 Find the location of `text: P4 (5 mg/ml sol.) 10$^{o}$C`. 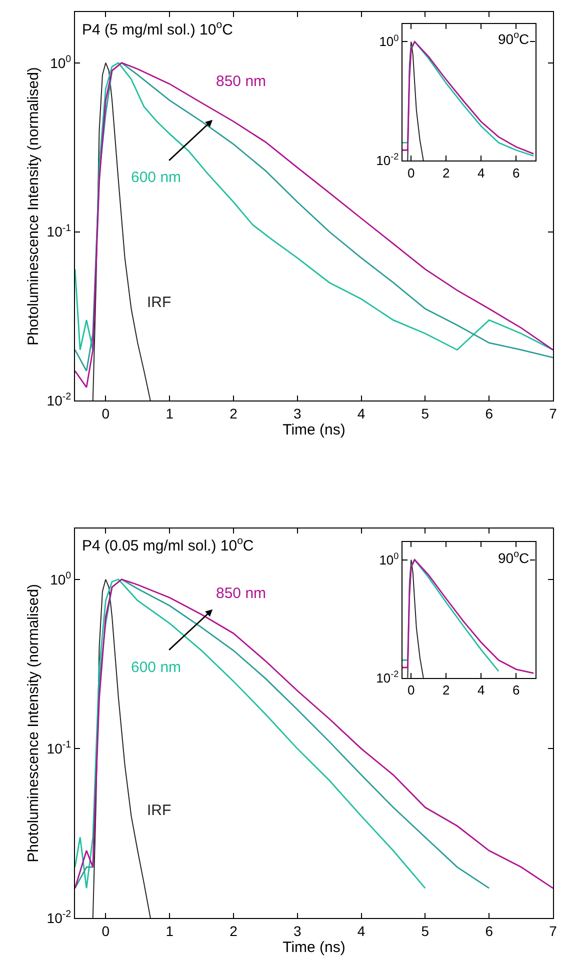

text: P4 (5 mg/ml sol.) 10$^{o}$C is located at coordinates (158, 28).